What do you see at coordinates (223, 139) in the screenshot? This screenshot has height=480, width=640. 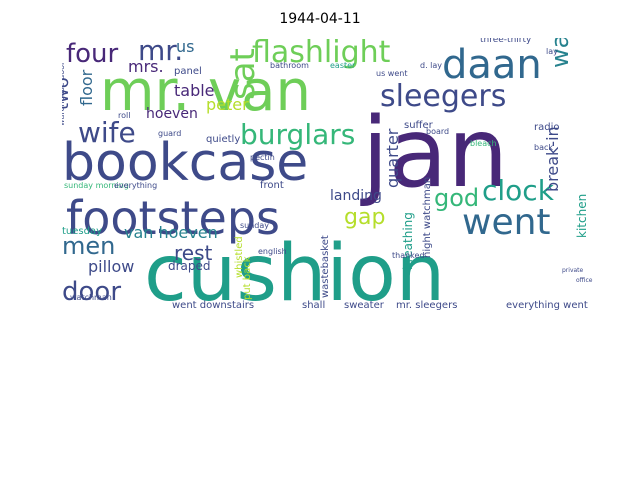 I see `cloud-word: quietly` at bounding box center [223, 139].